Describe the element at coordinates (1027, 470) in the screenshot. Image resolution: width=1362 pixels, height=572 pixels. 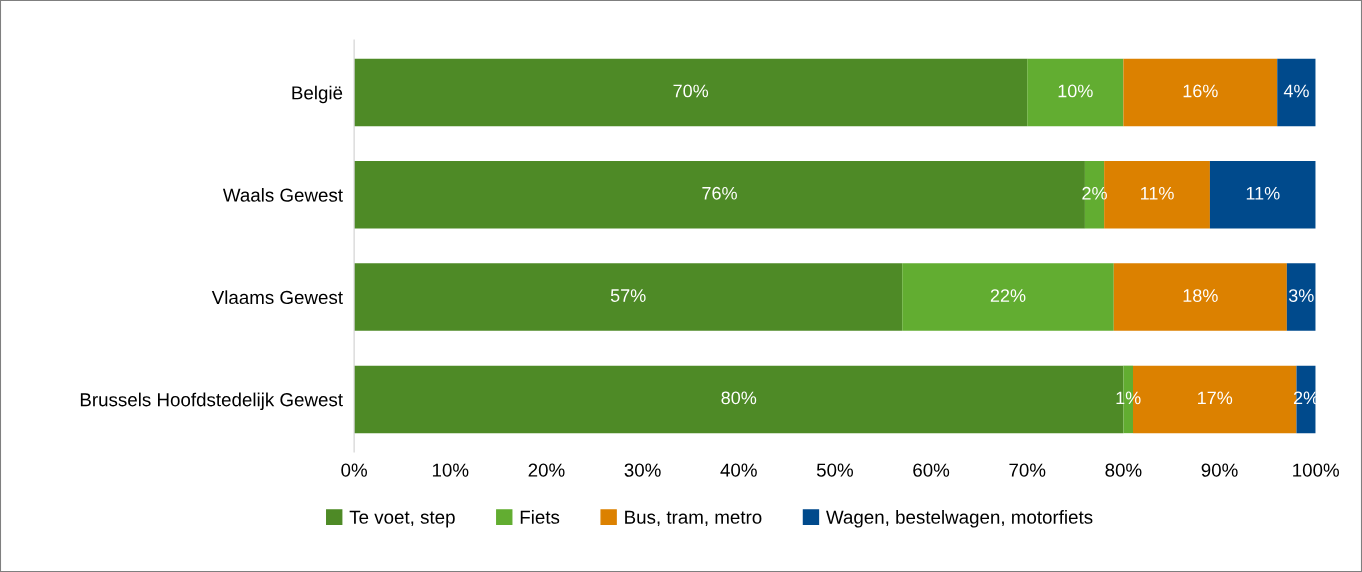
I see `x-tick-label: 70%` at that location.